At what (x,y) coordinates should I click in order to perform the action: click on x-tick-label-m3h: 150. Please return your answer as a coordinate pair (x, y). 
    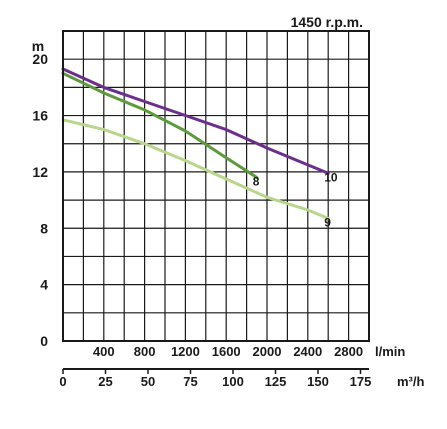
    Looking at the image, I should click on (318, 381).